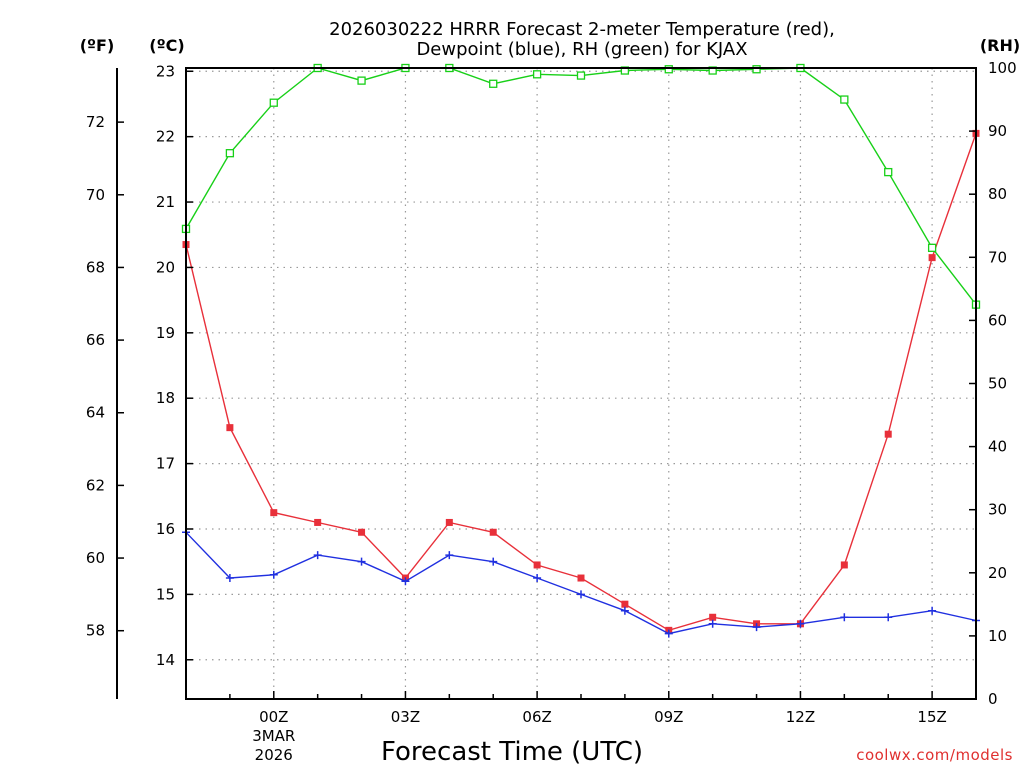 This screenshot has height=768, width=1024. I want to click on fahrenheit-unit-label: (ºF), so click(97, 45).